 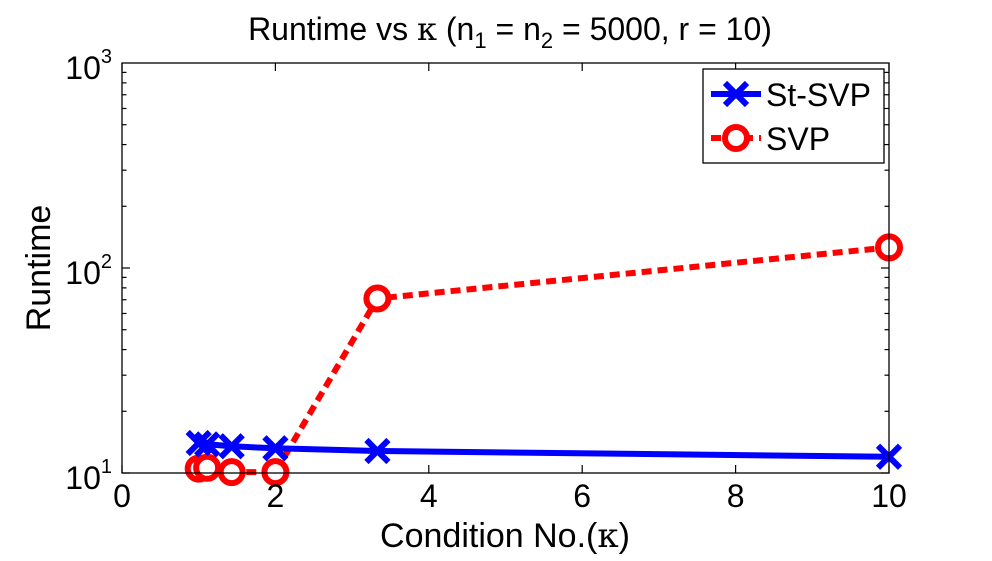 I want to click on xlabel-suffix: ), so click(x=624, y=536).